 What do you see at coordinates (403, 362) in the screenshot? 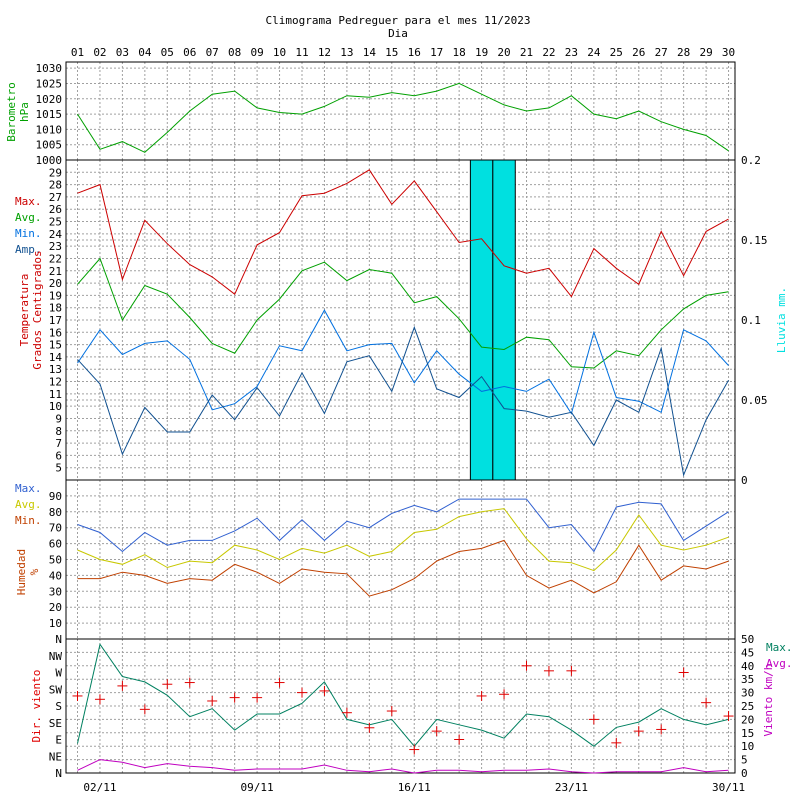
I see `temp-min-line` at bounding box center [403, 362].